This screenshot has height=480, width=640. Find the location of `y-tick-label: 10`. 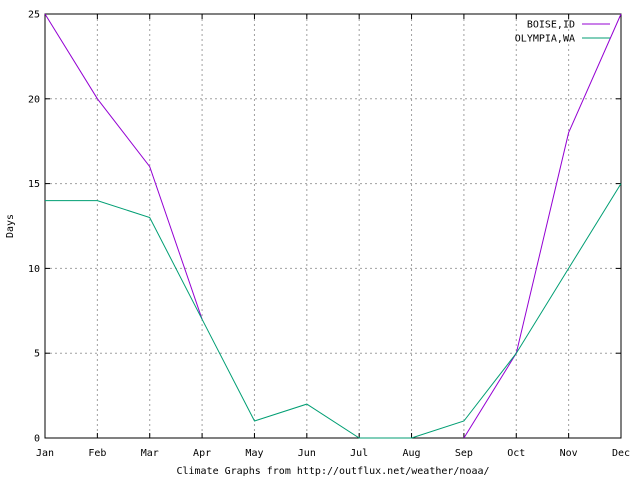

y-tick-label: 10 is located at coordinates (34, 269).